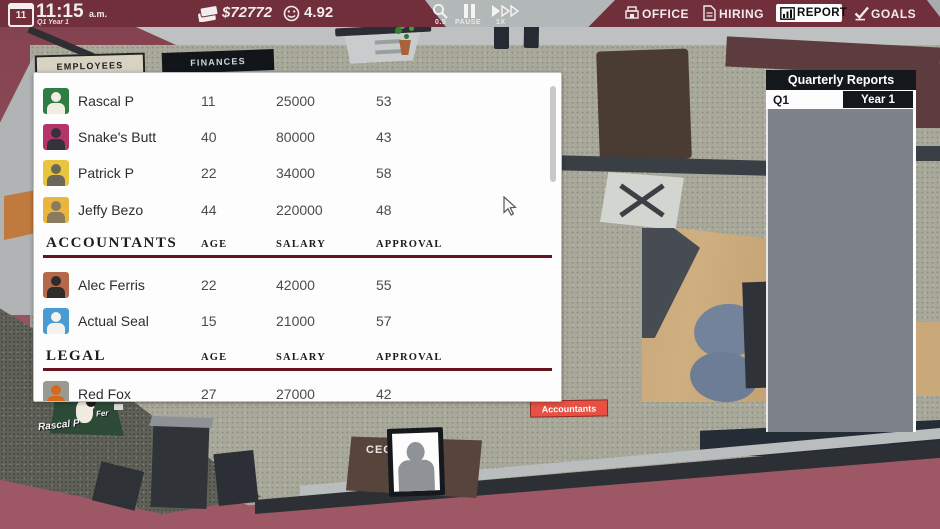 The height and width of the screenshot is (529, 940). What do you see at coordinates (118, 407) in the screenshot?
I see `paper` at bounding box center [118, 407].